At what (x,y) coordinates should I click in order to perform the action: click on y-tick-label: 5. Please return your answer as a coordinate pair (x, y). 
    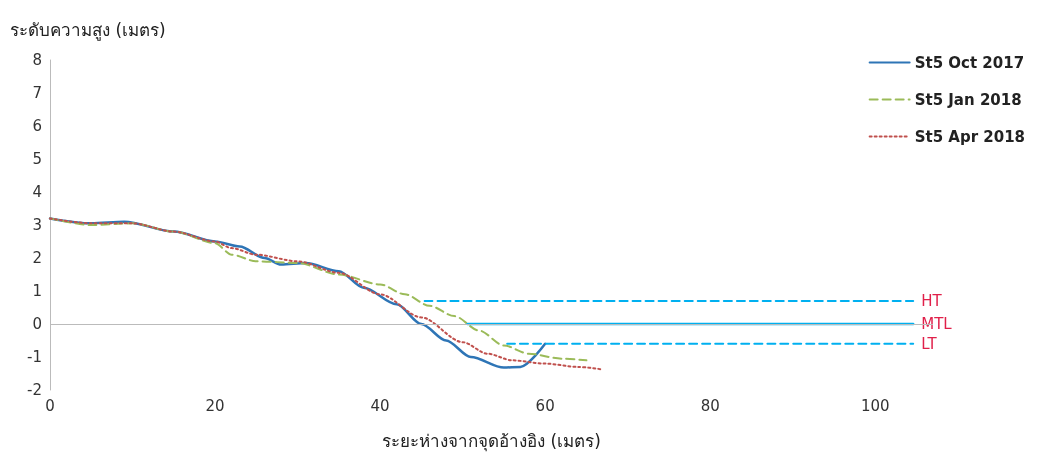
    Looking at the image, I should click on (37, 159).